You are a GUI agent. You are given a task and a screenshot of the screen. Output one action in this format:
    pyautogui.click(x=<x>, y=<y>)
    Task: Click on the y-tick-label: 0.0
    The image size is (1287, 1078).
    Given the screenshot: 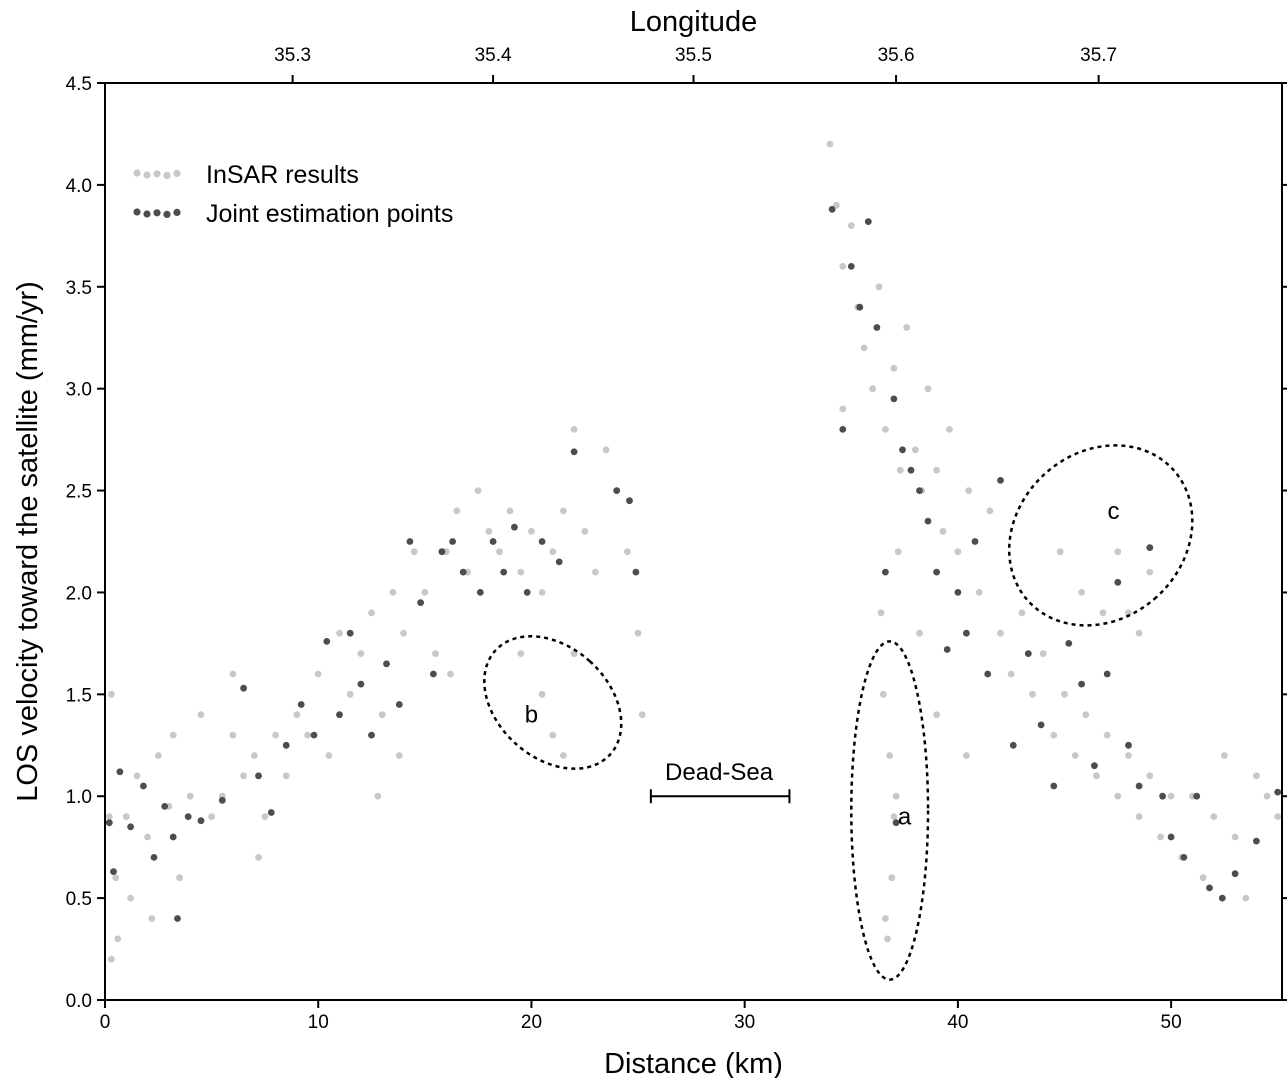 What is the action you would take?
    pyautogui.click(x=79, y=1001)
    